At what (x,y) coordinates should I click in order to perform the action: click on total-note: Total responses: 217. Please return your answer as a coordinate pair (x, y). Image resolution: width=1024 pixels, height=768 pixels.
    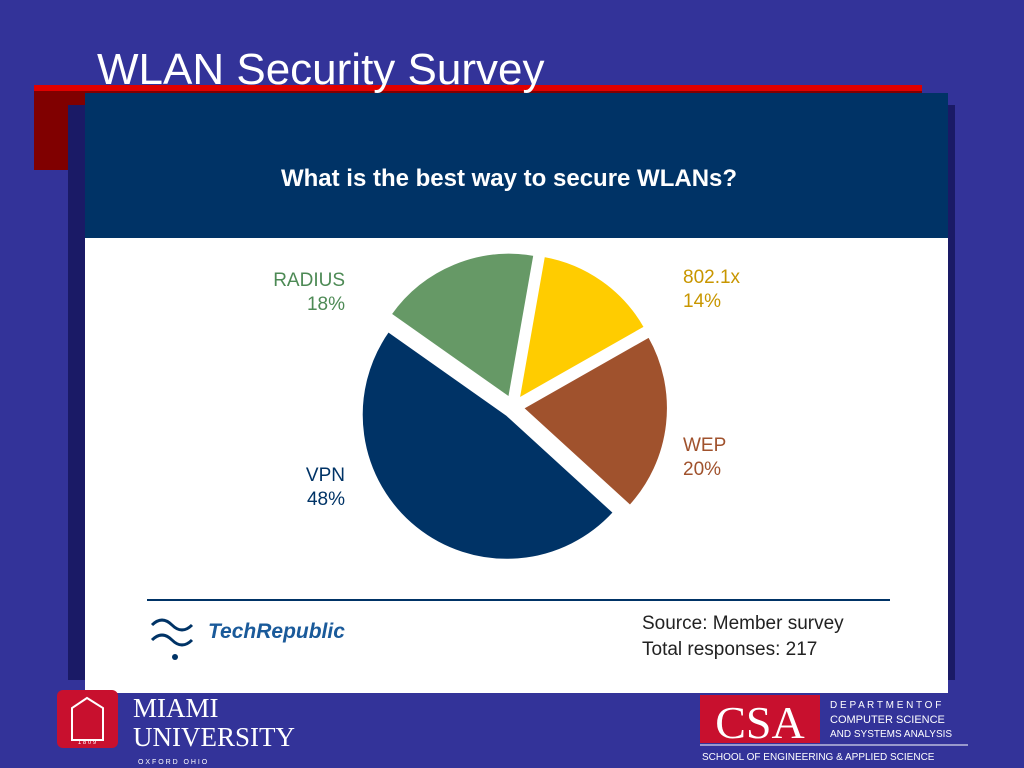
    Looking at the image, I should click on (729, 649).